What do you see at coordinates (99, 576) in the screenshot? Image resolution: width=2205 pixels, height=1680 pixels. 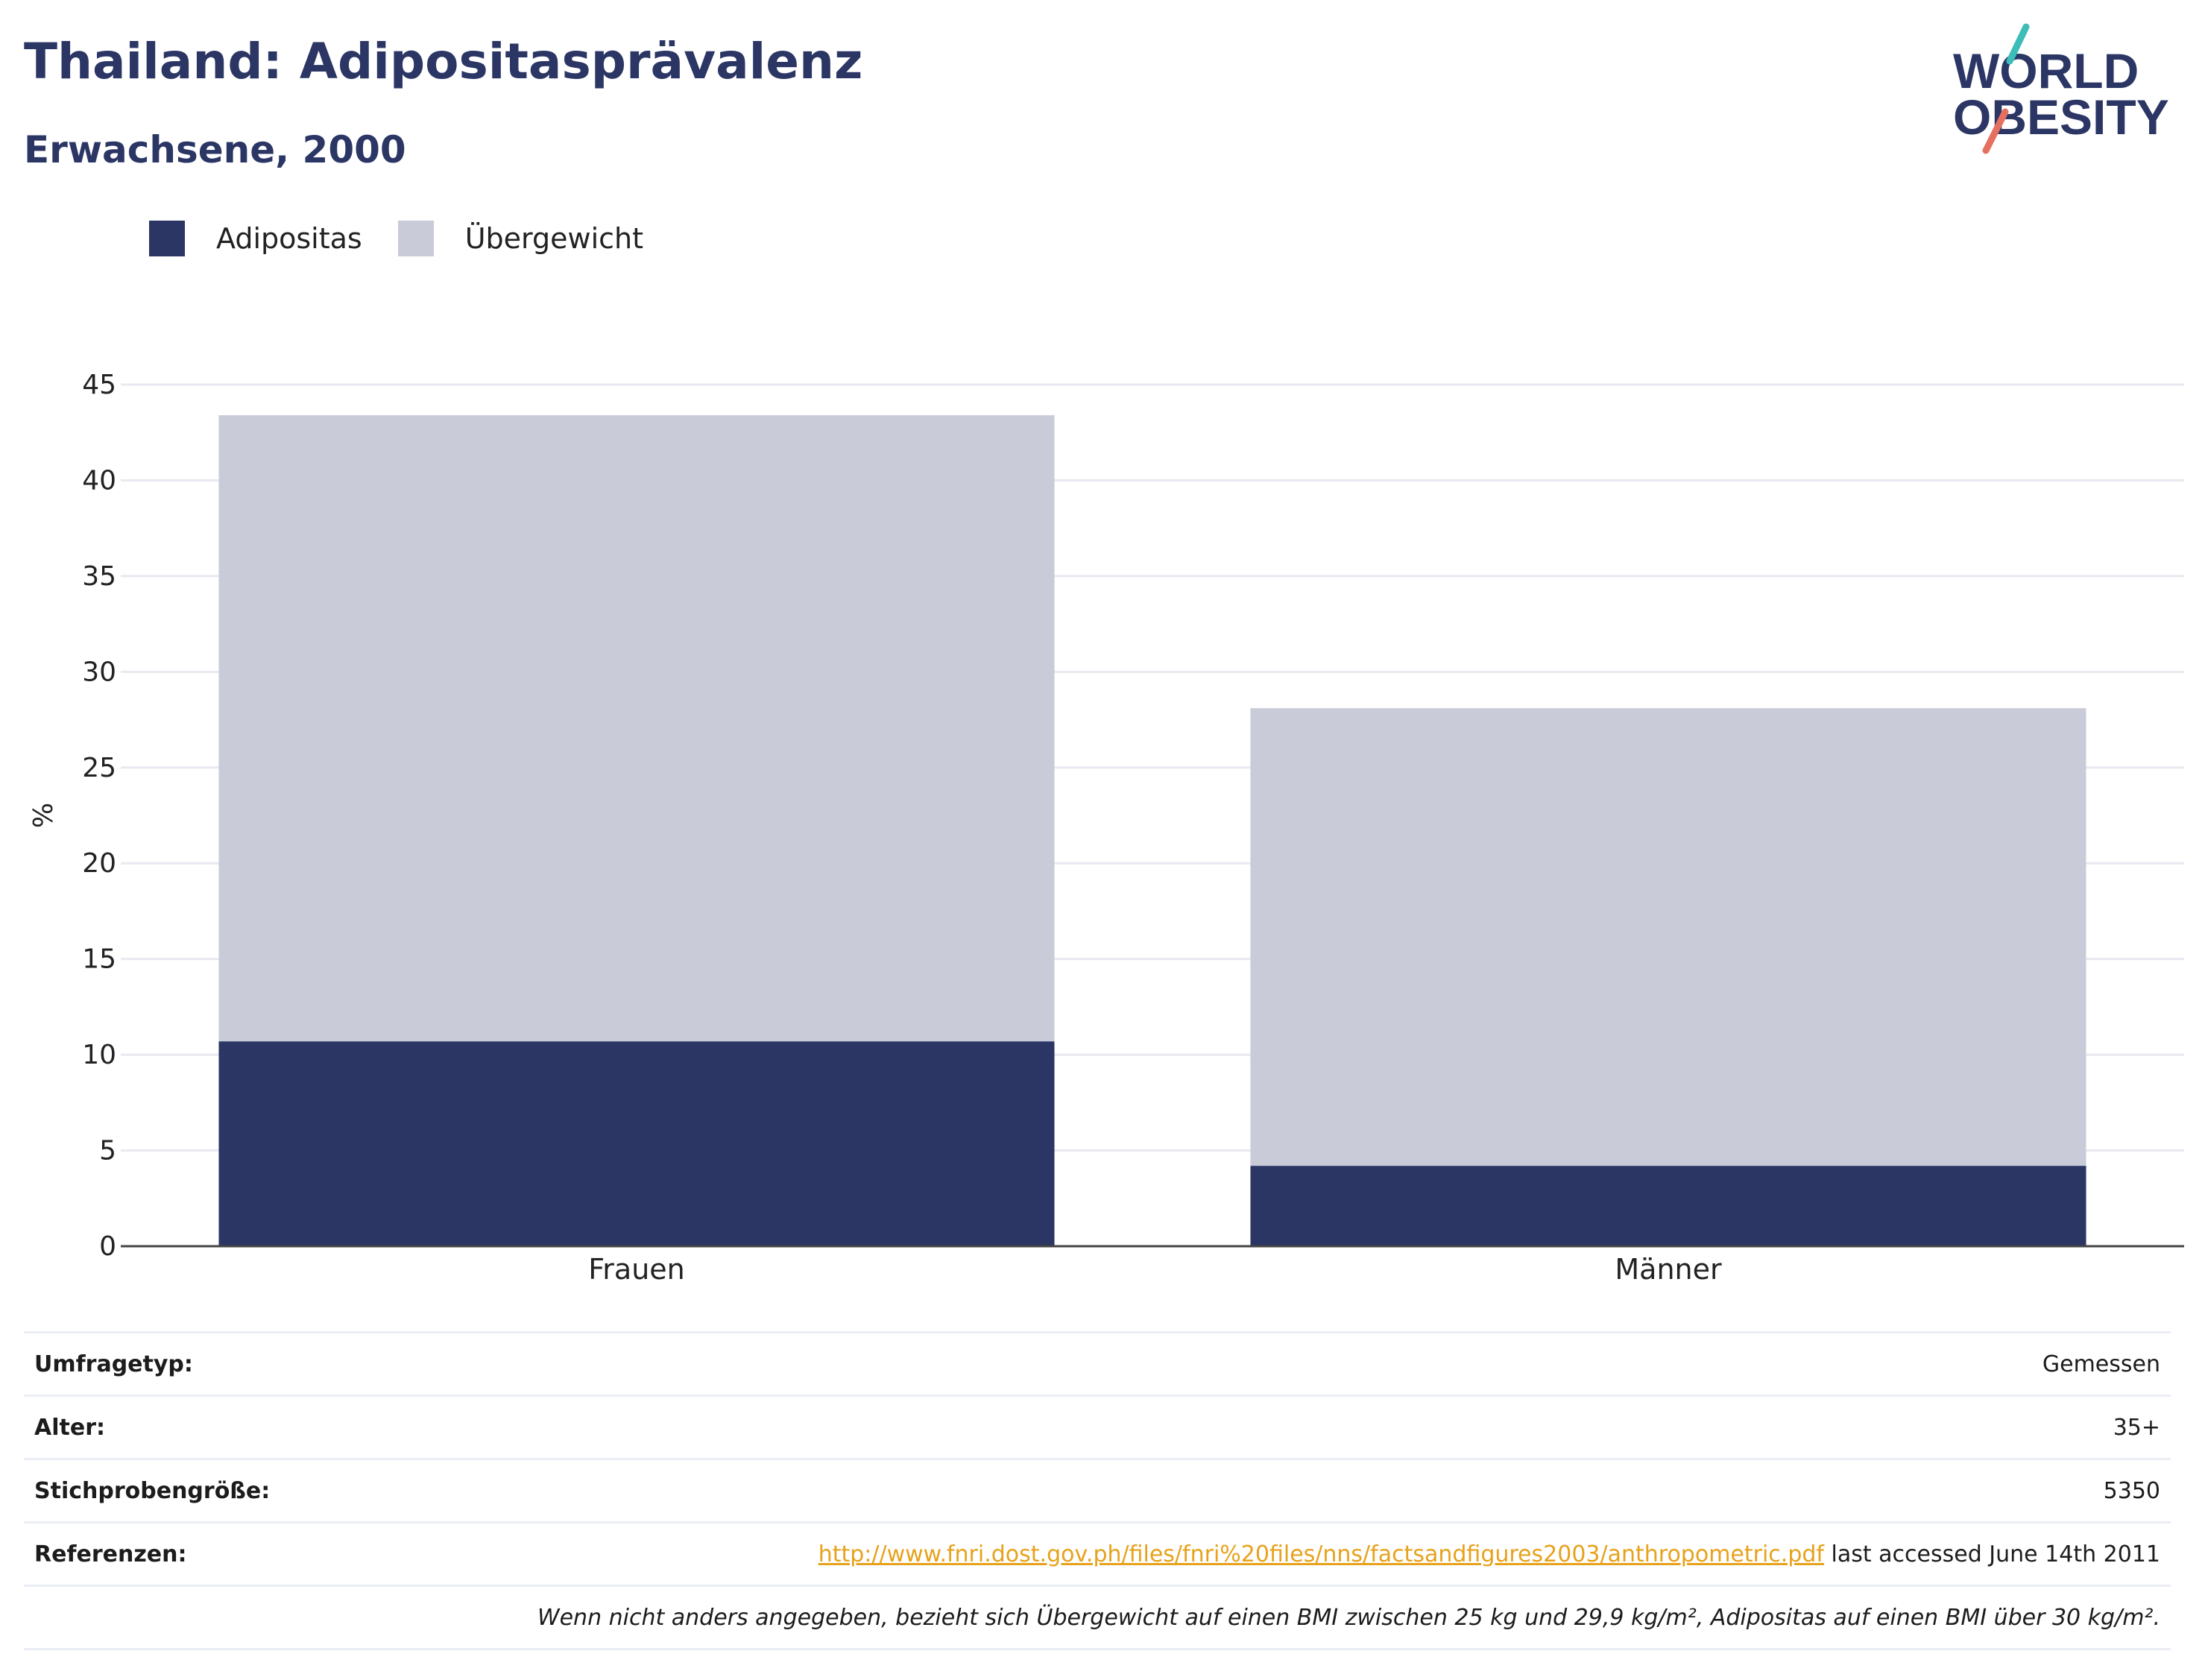 I see `y-tick-label: 35` at bounding box center [99, 576].